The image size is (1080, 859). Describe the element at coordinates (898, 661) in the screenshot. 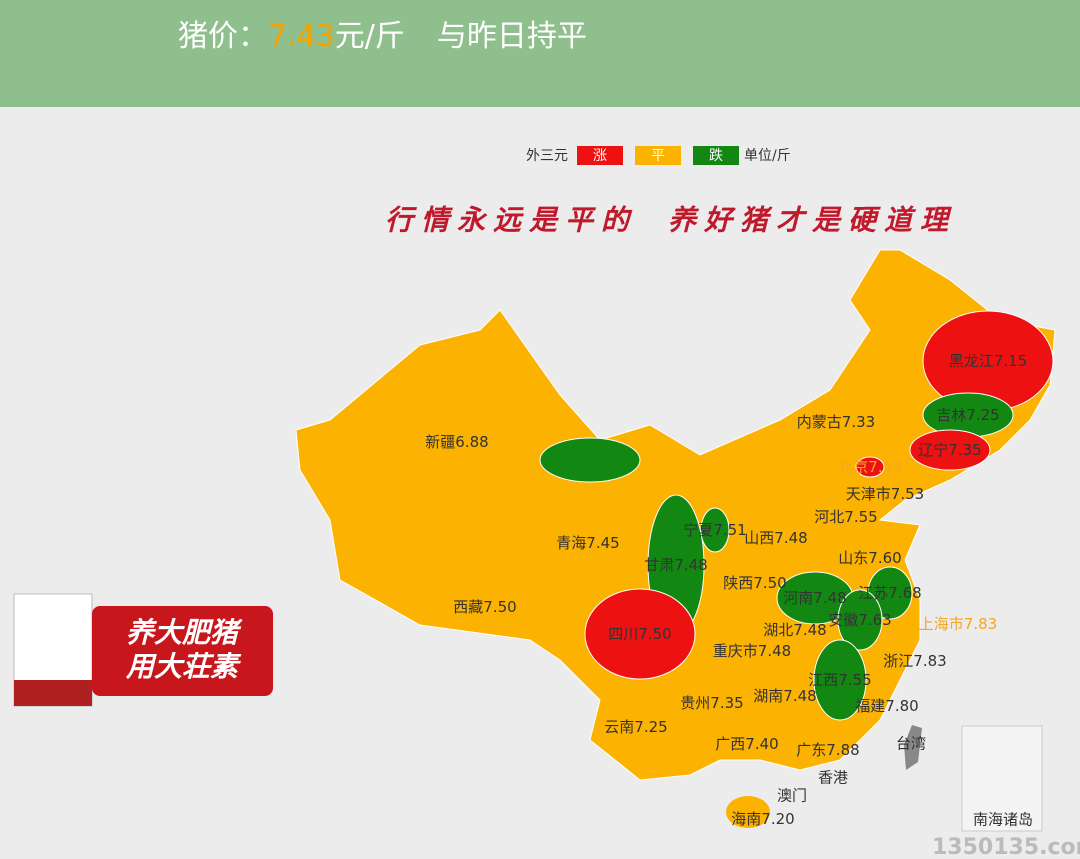

I see `province-name: 浙江` at that location.